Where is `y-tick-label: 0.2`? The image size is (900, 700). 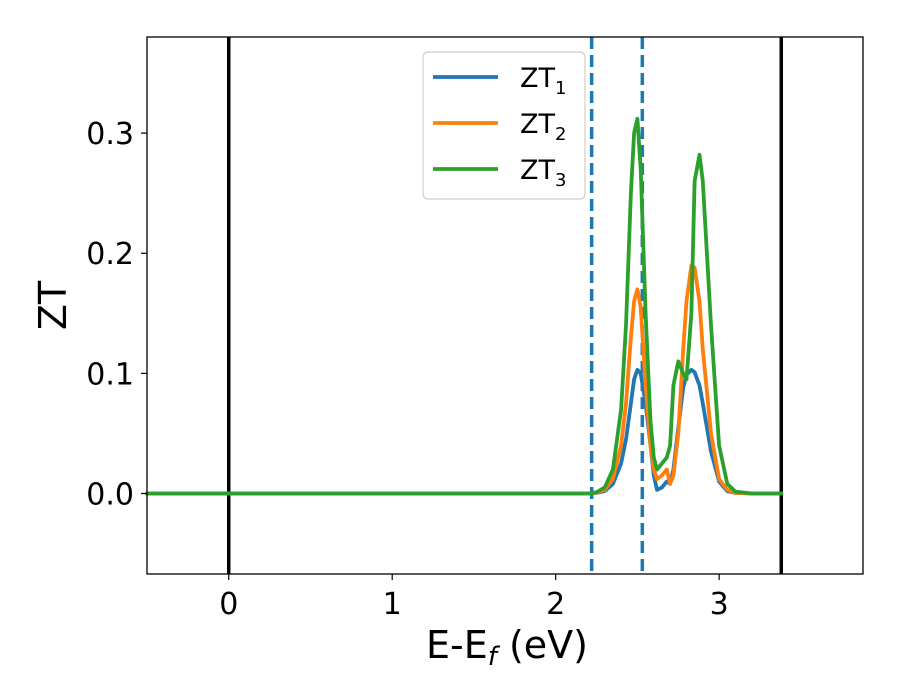
y-tick-label: 0.2 is located at coordinates (110, 254).